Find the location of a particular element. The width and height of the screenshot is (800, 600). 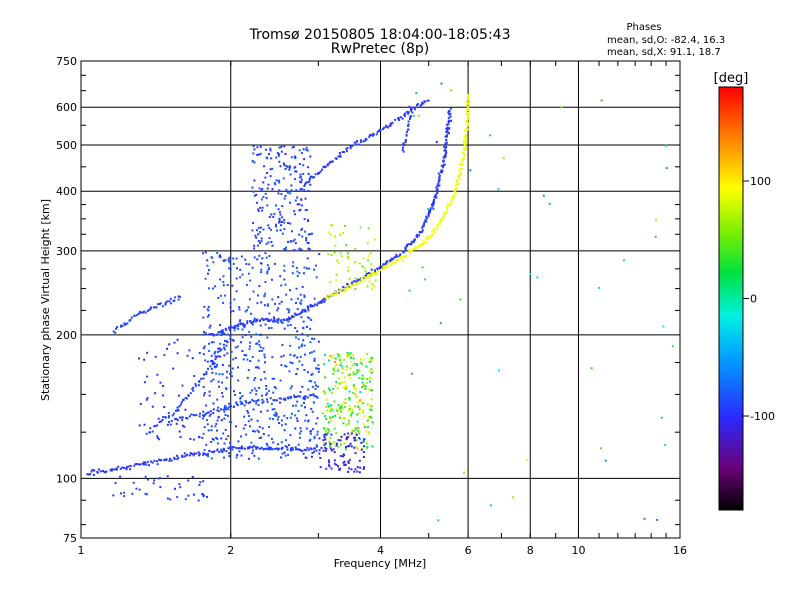

y-tick-label: 750 is located at coordinates (66, 61).